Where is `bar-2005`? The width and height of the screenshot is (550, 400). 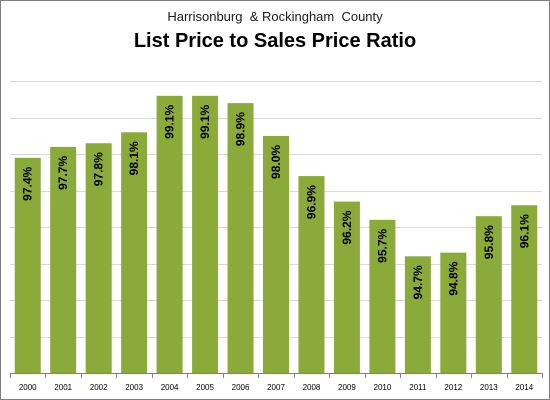 bar-2005 is located at coordinates (205, 234).